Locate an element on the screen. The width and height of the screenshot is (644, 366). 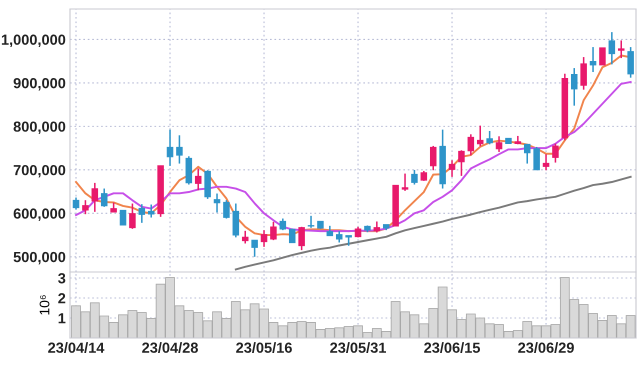
y-tick-label: 700,000 is located at coordinates (40, 171).